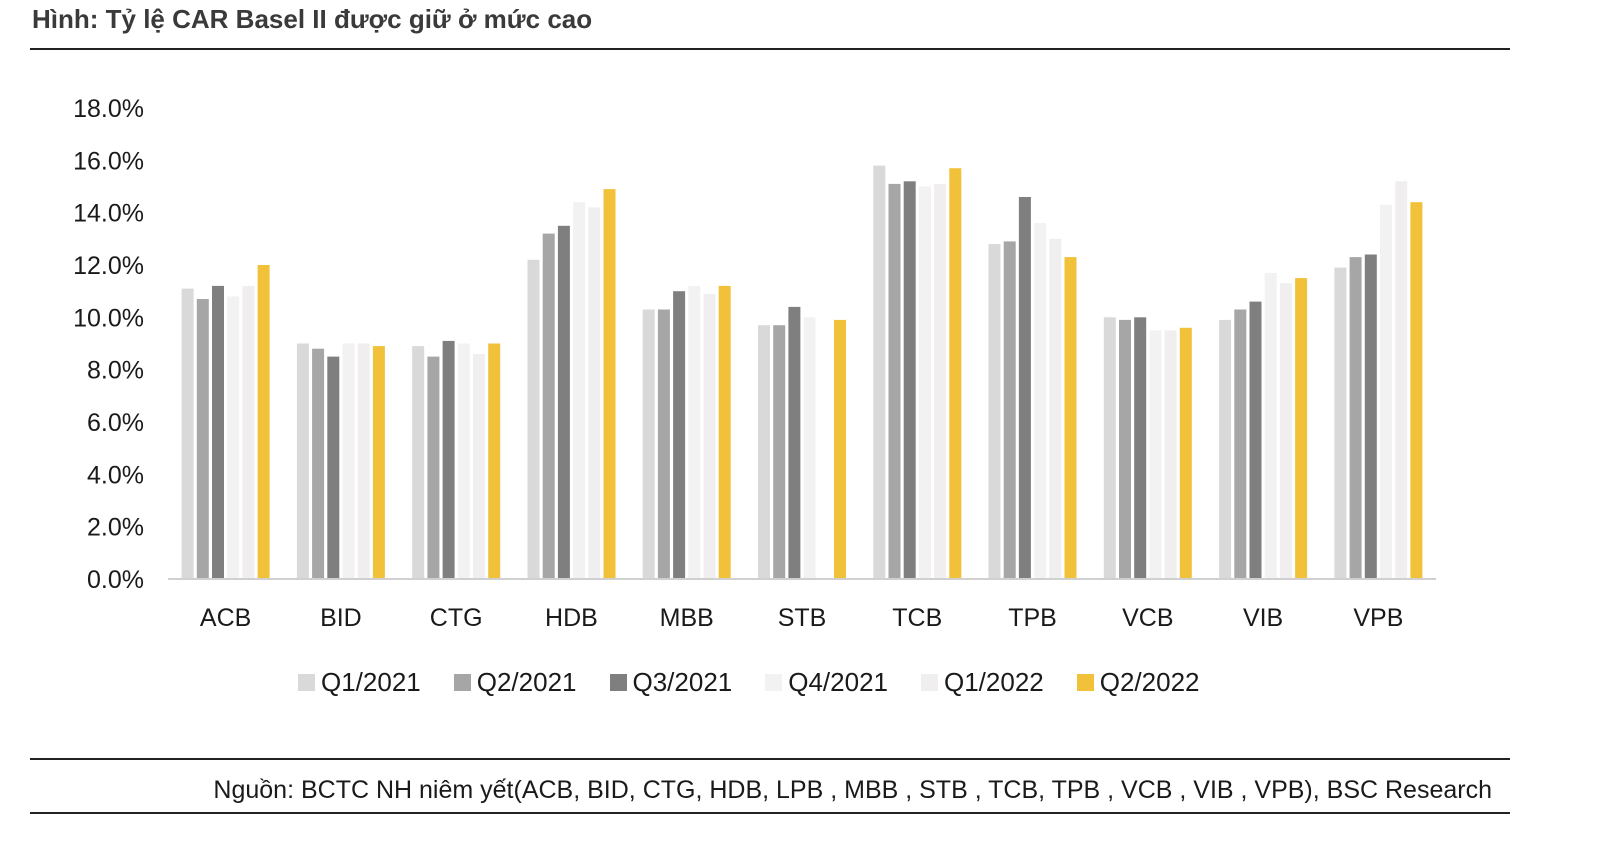  What do you see at coordinates (1109, 448) in the screenshot?
I see `bar-vcb-q1-2021` at bounding box center [1109, 448].